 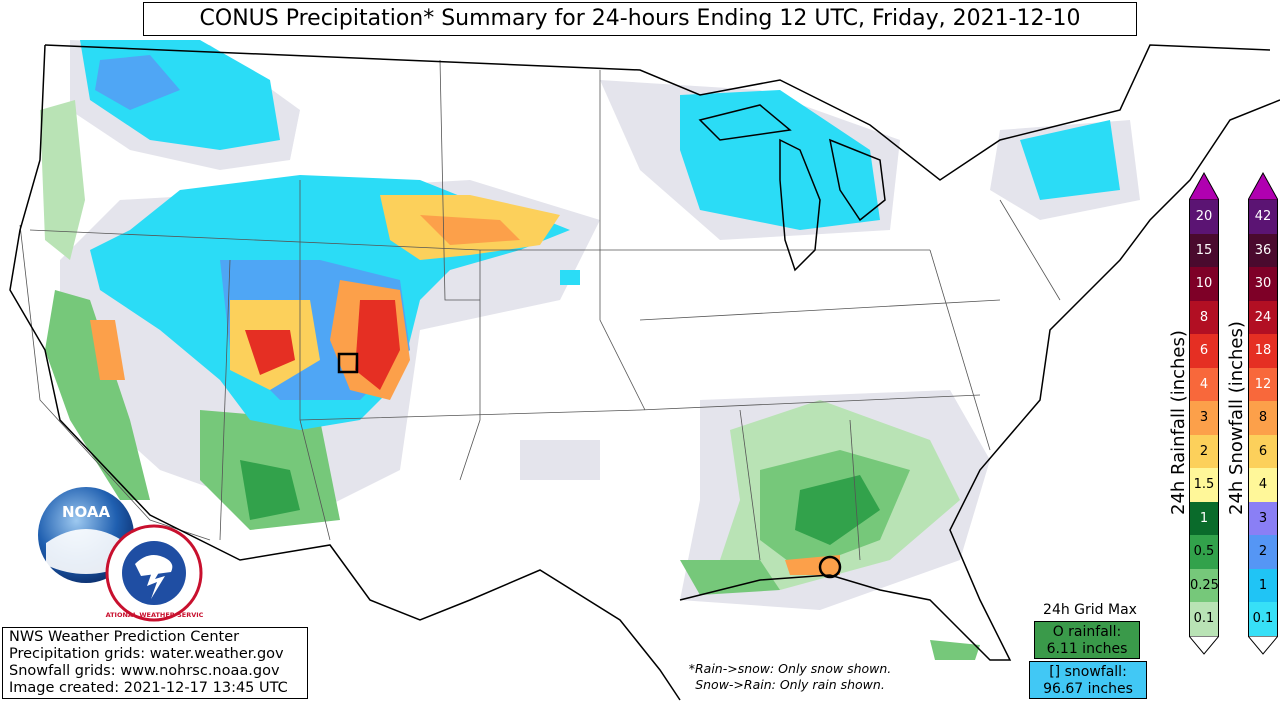 I want to click on rain-max-label: O rainfall:, so click(x=1087, y=632).